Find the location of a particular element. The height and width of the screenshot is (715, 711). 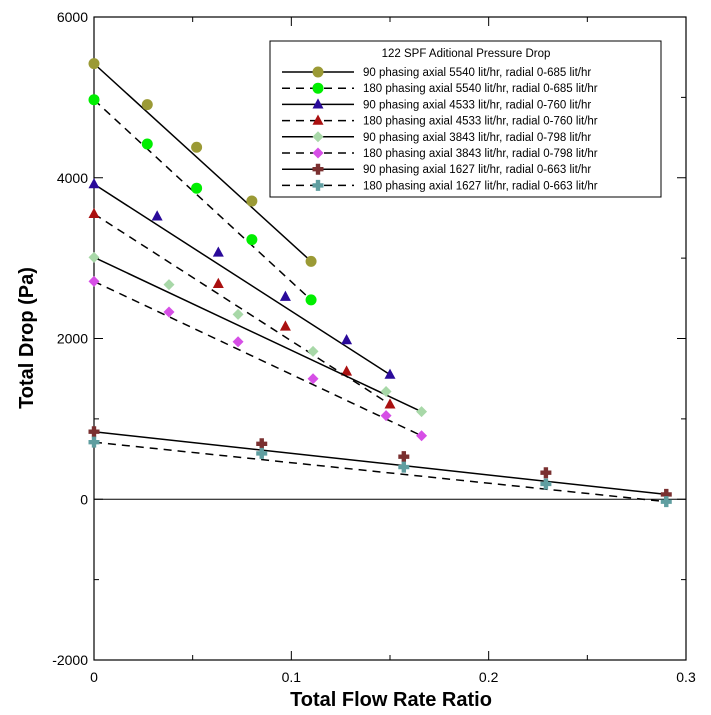

legend-box is located at coordinates (465, 119).